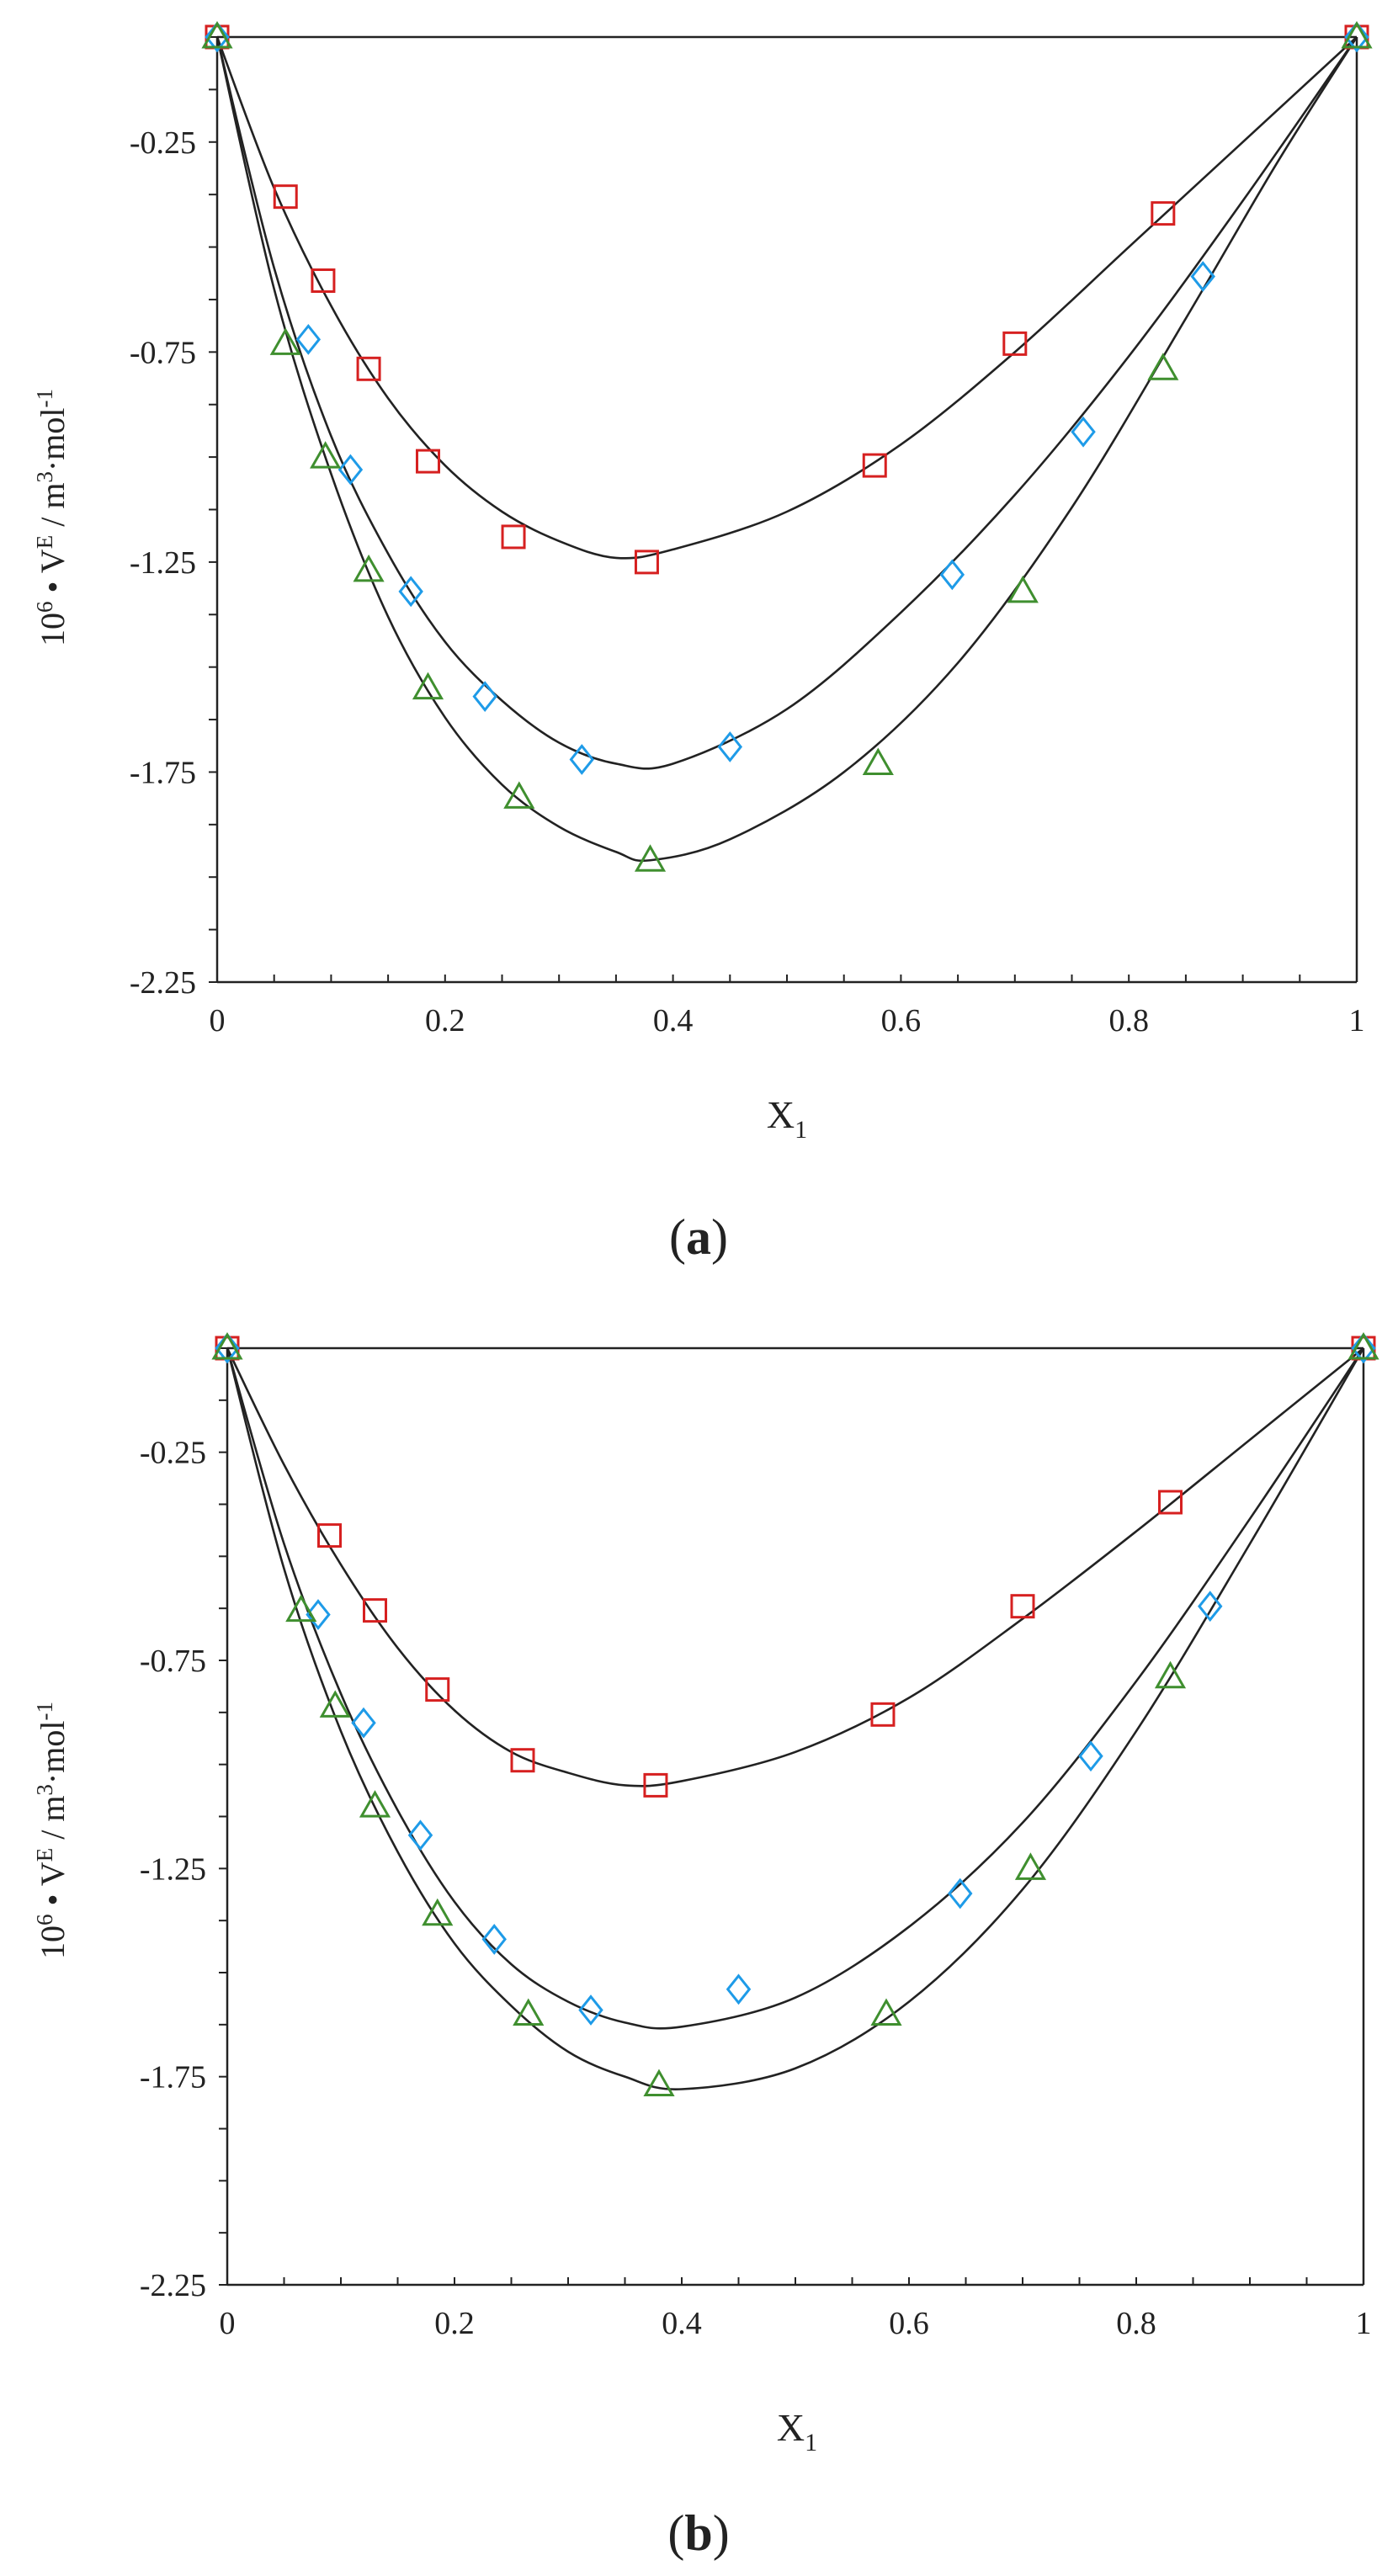 Image resolution: width=1398 pixels, height=2576 pixels. Describe the element at coordinates (698, 2533) in the screenshot. I see `panel-label-b: (b)` at that location.